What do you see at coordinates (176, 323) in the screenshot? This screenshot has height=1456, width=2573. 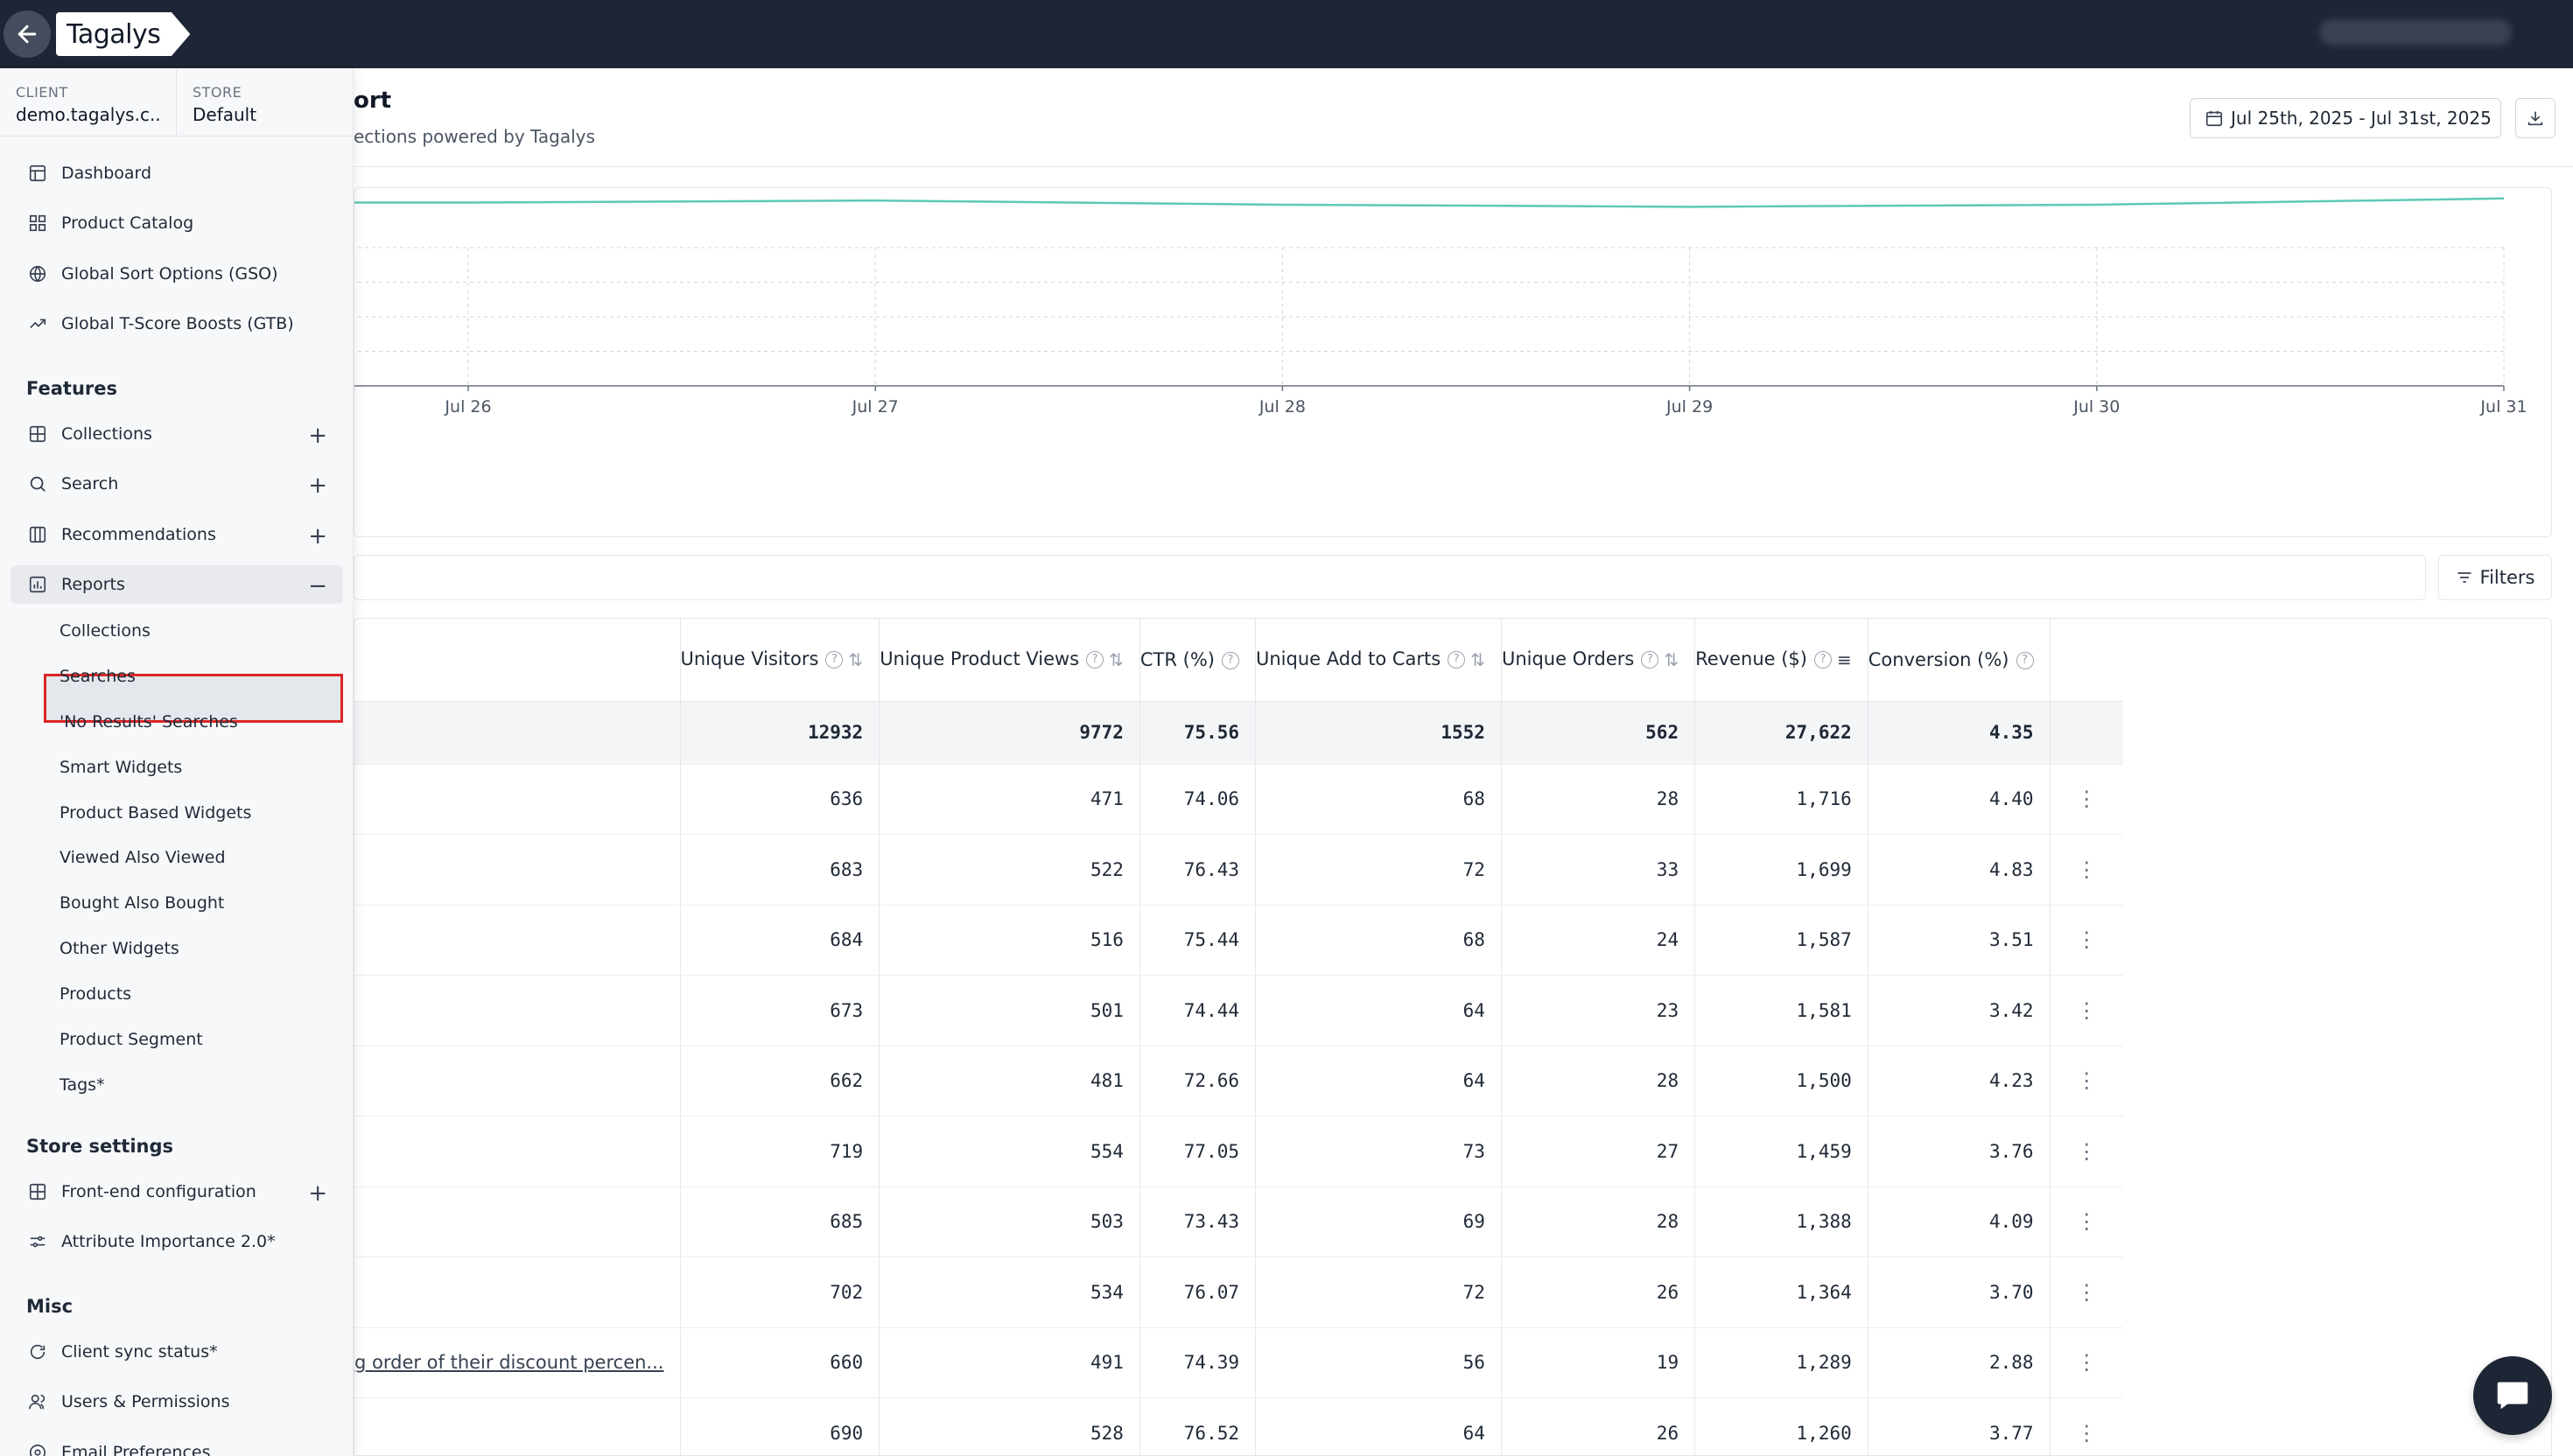 I see `sidebar-item-gtb: Global T-Score Boosts (GTB)` at bounding box center [176, 323].